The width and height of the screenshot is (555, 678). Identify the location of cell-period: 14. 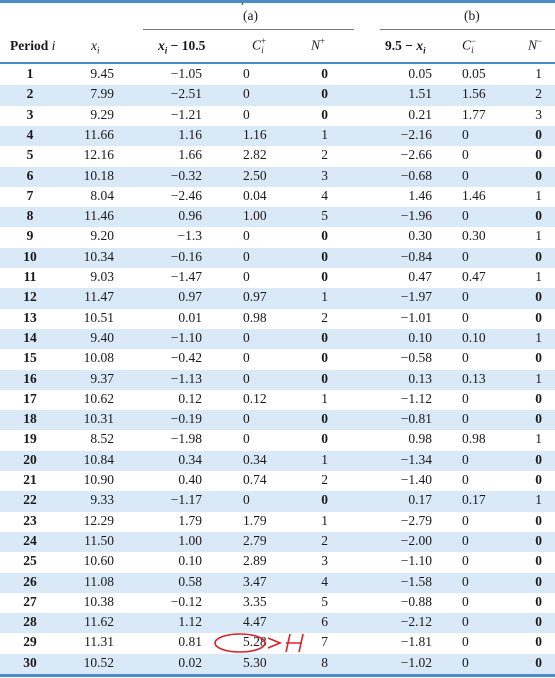
(30, 337).